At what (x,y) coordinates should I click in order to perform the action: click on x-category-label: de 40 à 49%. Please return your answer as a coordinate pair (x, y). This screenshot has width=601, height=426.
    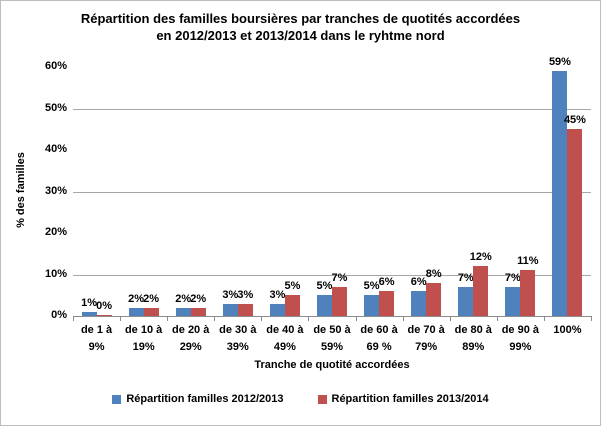
    Looking at the image, I should click on (284, 339).